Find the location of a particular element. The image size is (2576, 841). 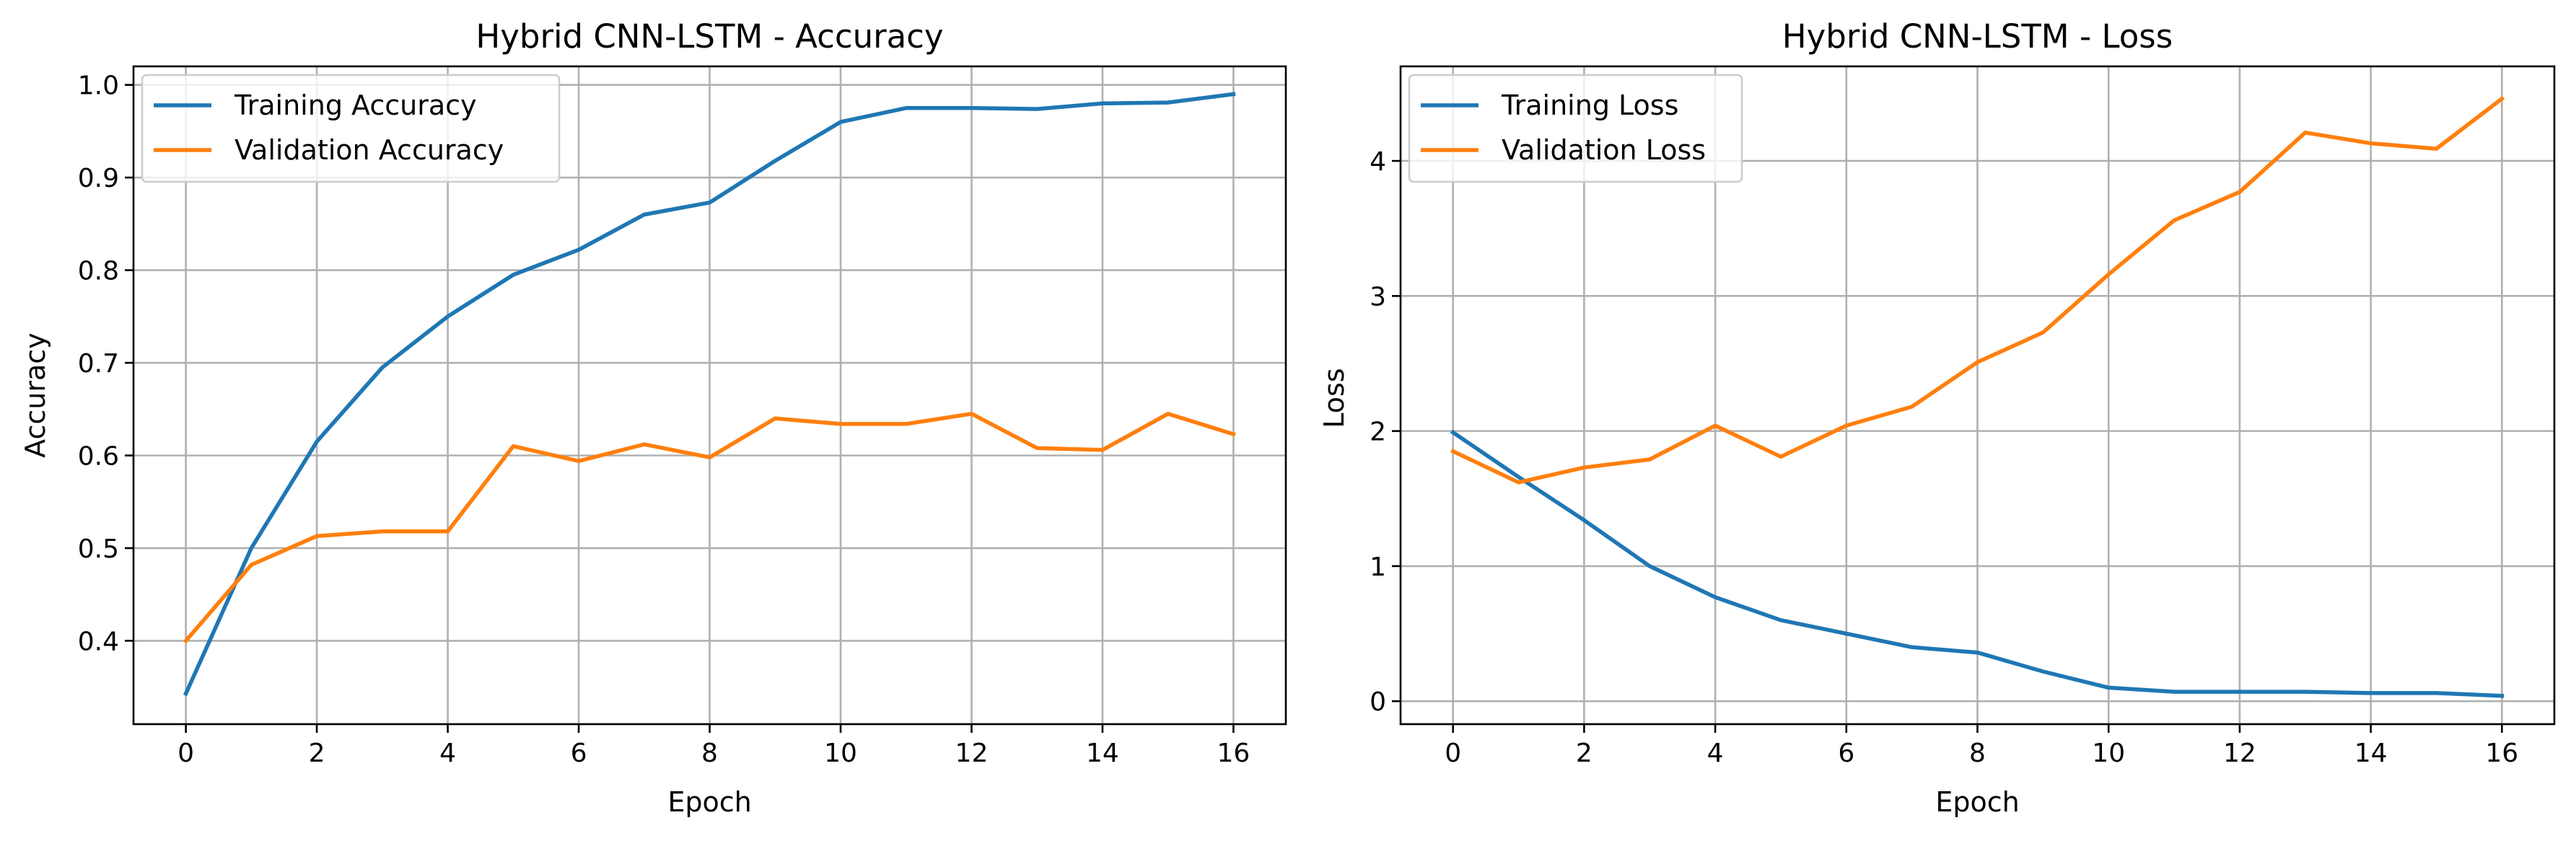

accuracy-x-tick-label: 12 is located at coordinates (972, 753).